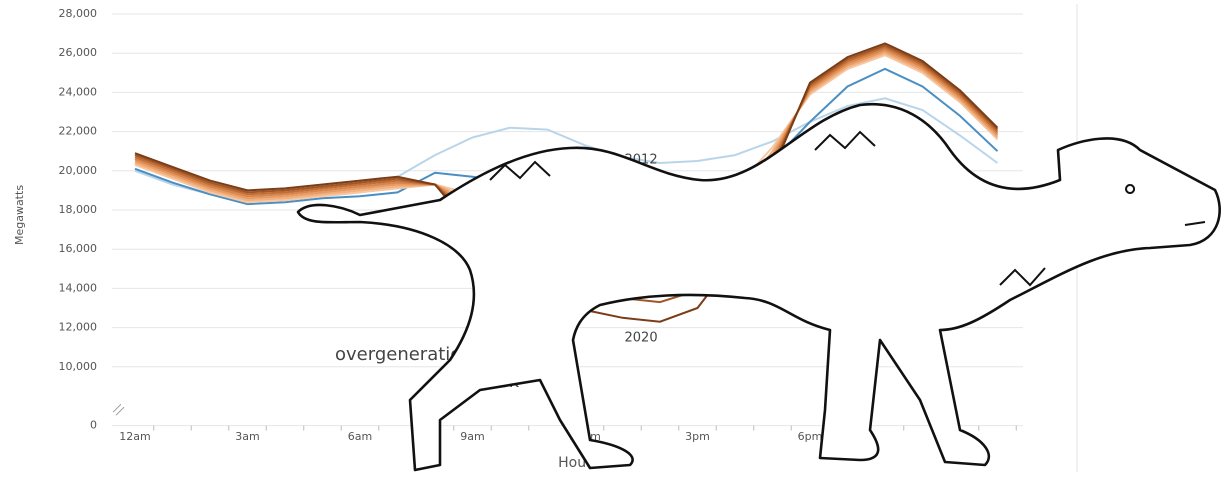 The image size is (1223, 494). What do you see at coordinates (247, 436) in the screenshot?
I see `x-tick-label: 3am` at bounding box center [247, 436].